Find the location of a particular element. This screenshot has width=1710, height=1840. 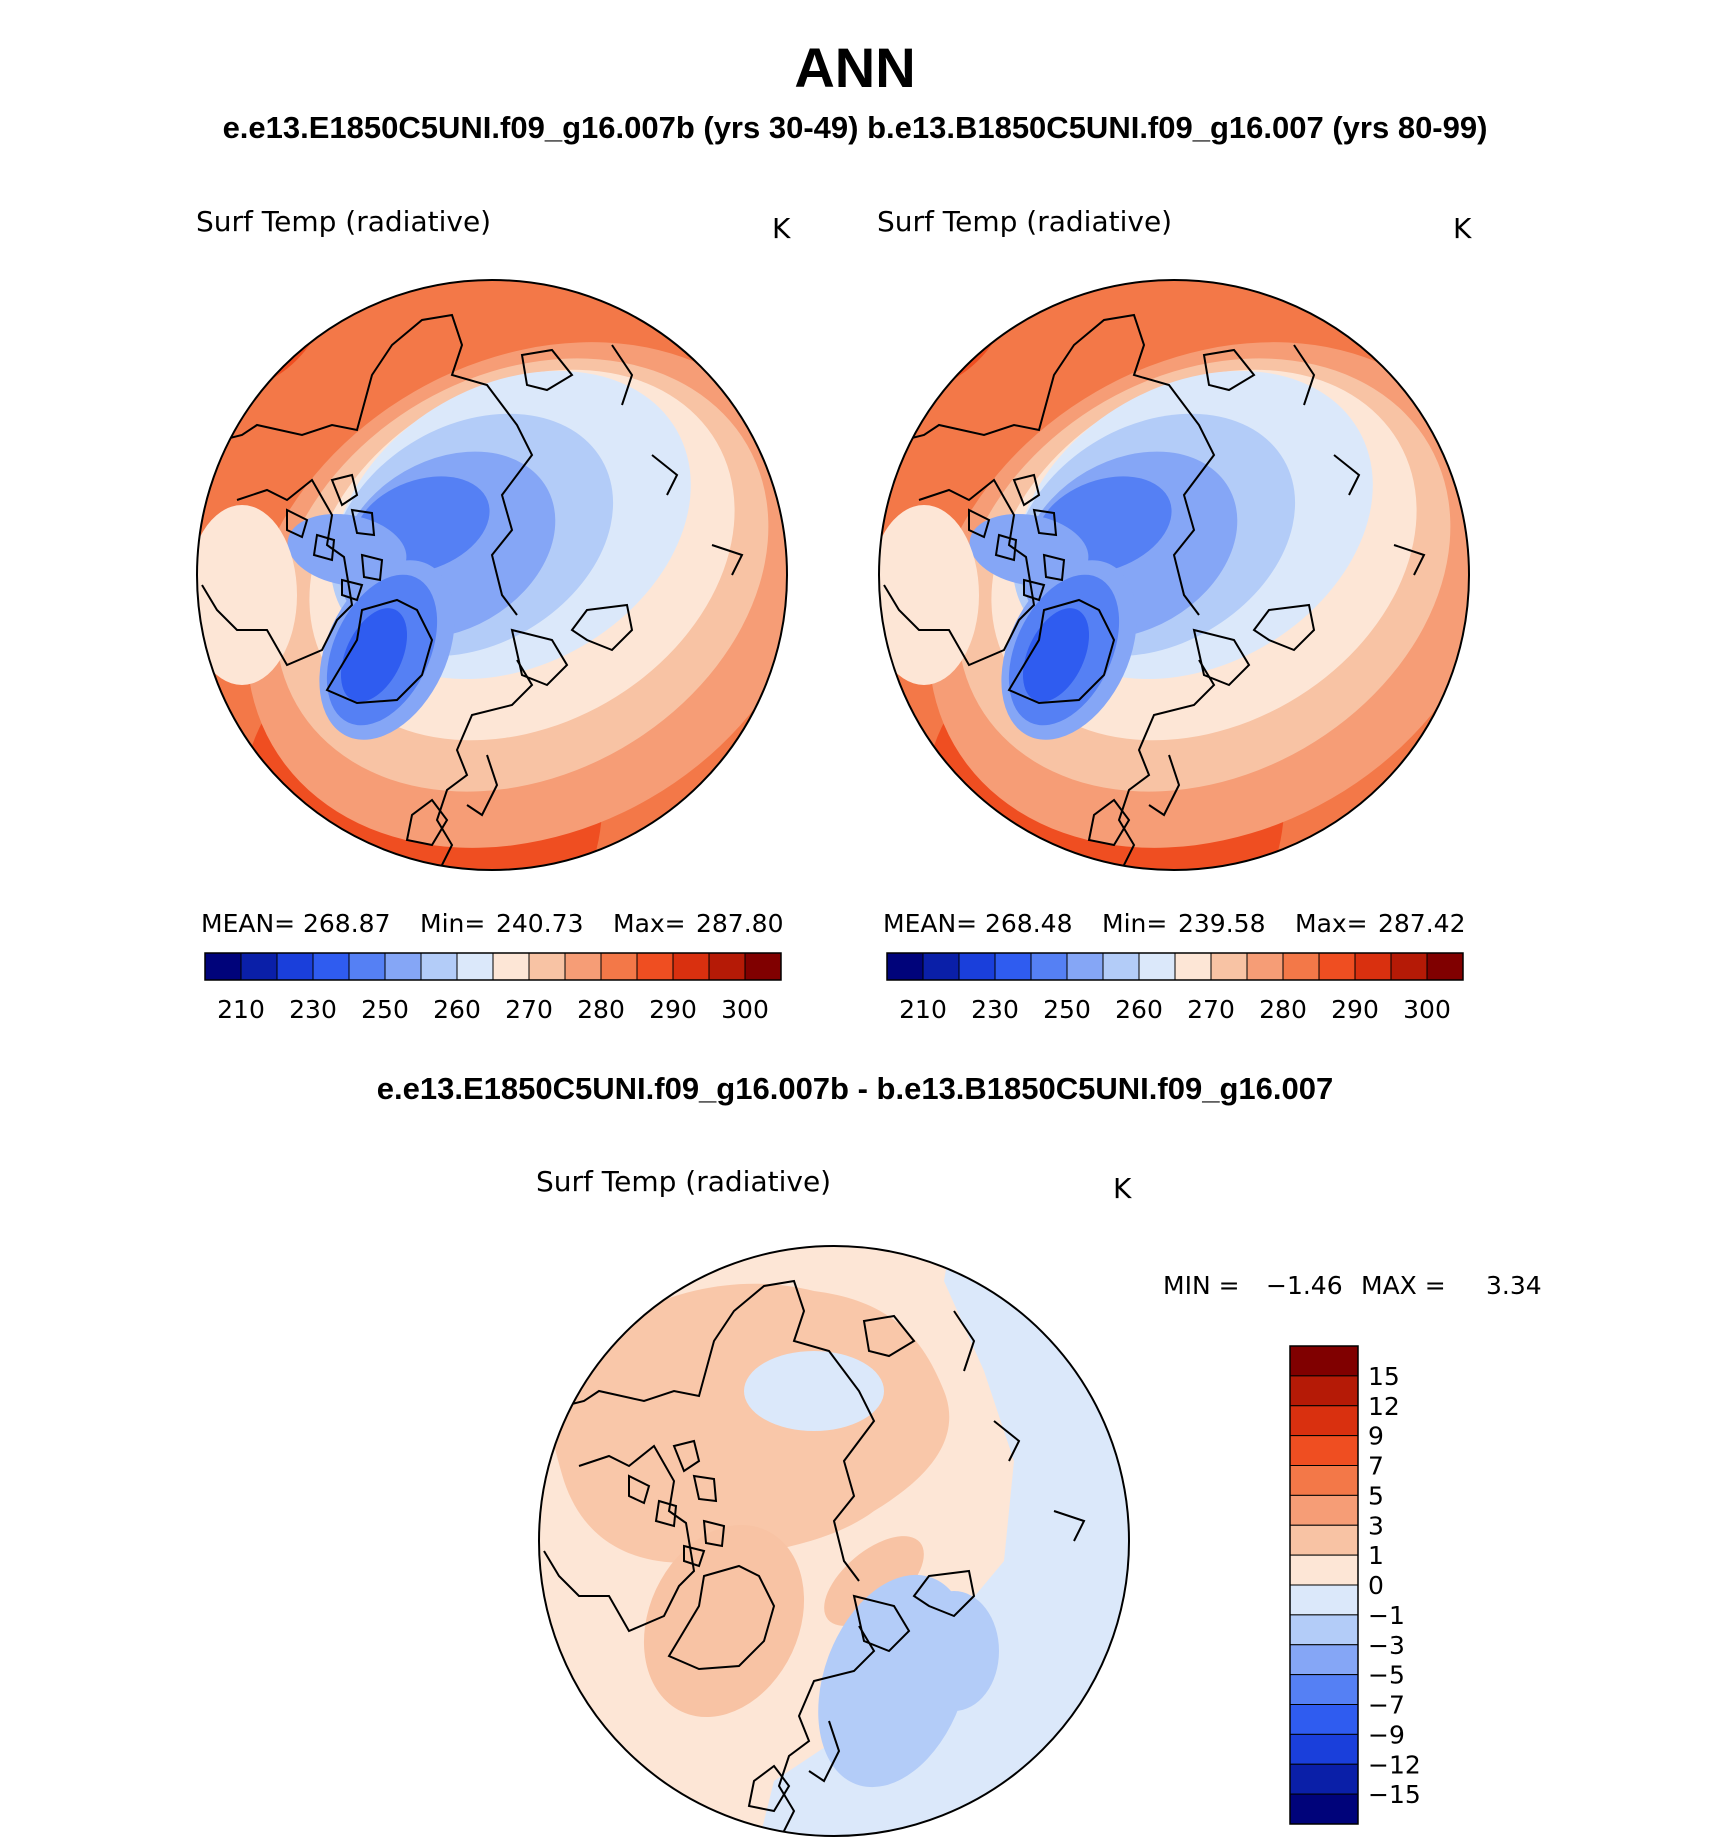

panel-2-map-border is located at coordinates (1174, 575).